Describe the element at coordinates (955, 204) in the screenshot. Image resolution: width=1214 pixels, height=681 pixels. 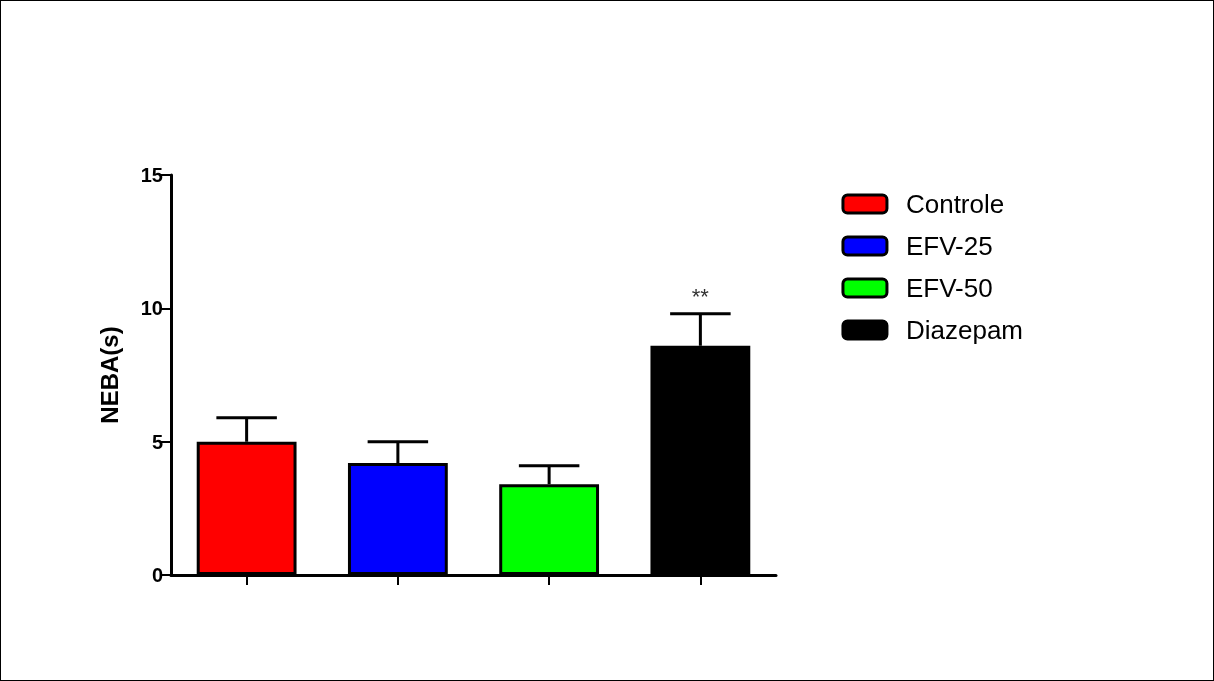
I see `legend-label: Controle` at that location.